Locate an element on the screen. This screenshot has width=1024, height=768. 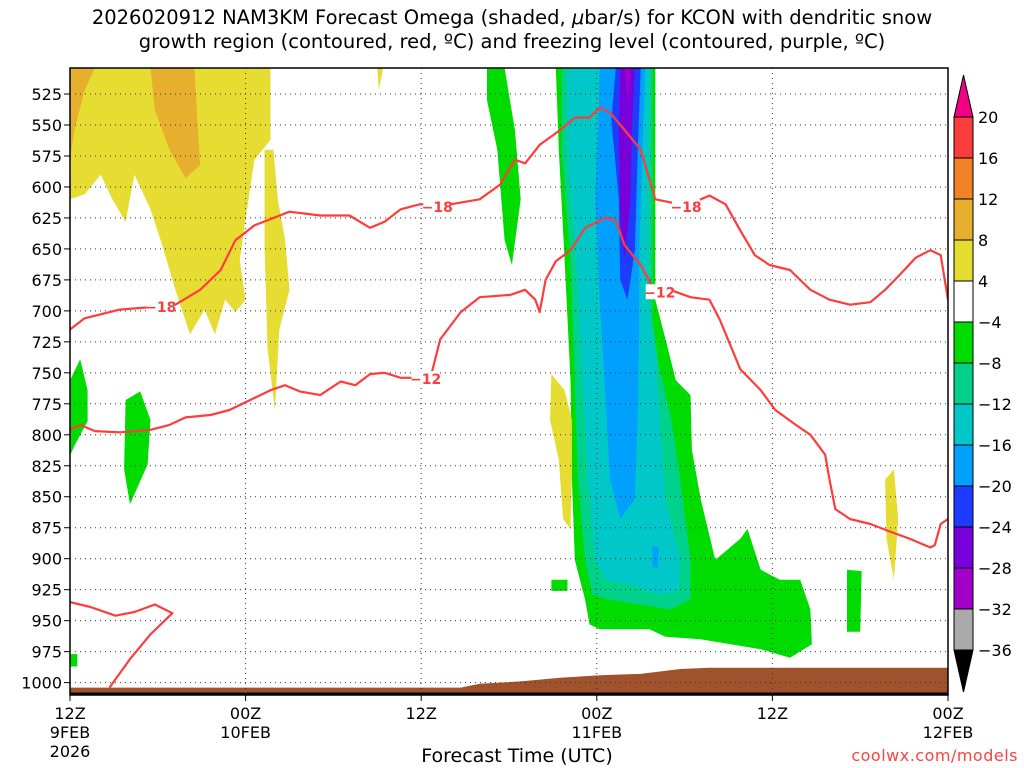
x-tick-label: 9FEB is located at coordinates (70, 732).